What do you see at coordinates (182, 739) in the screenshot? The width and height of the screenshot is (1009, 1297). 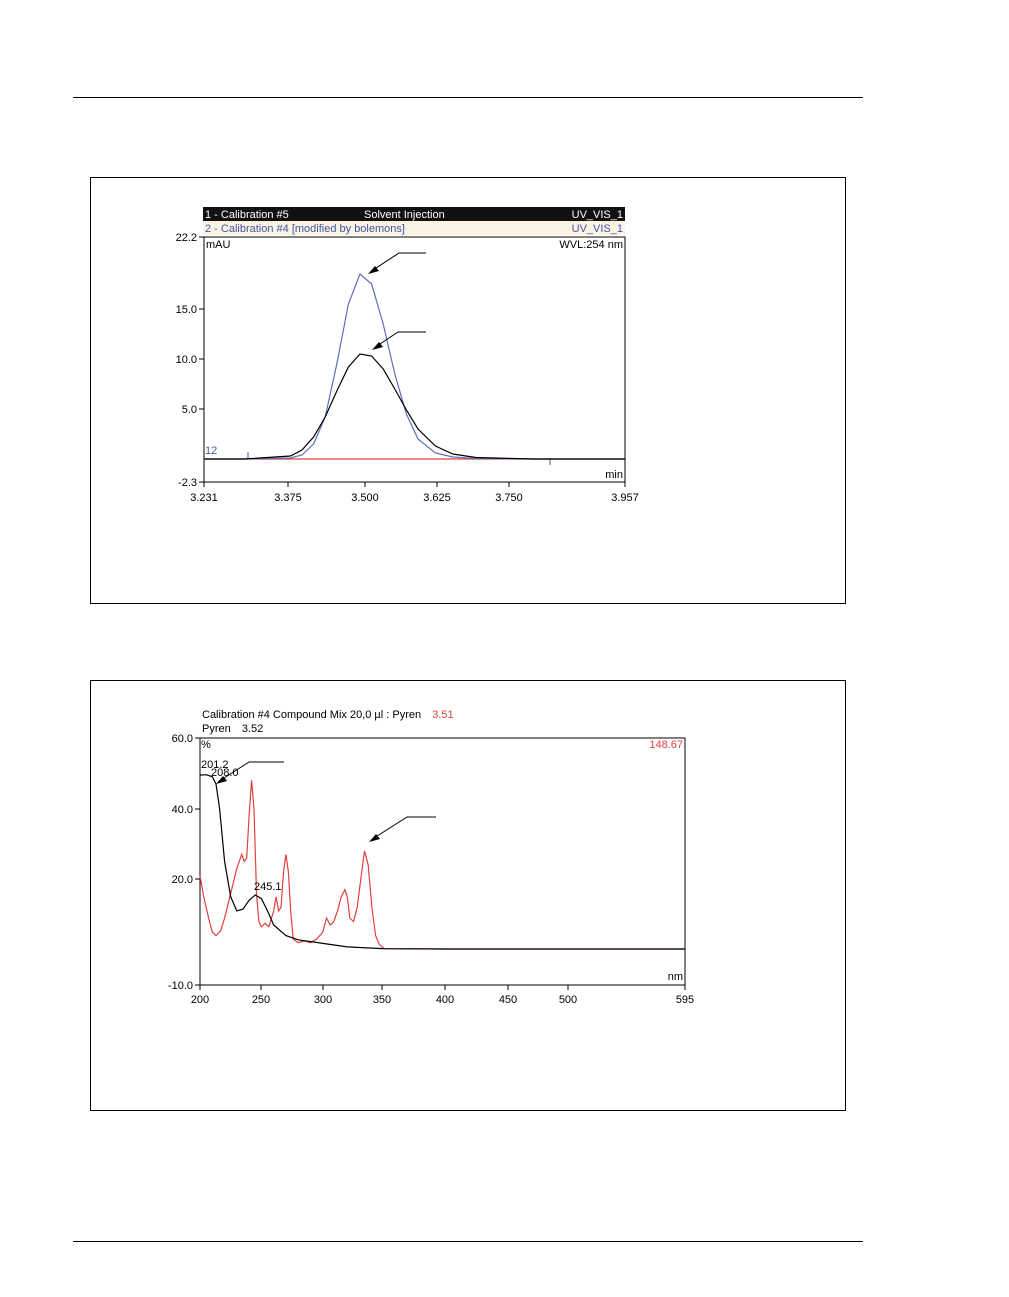 I see `y-tick-label: 60.0` at bounding box center [182, 739].